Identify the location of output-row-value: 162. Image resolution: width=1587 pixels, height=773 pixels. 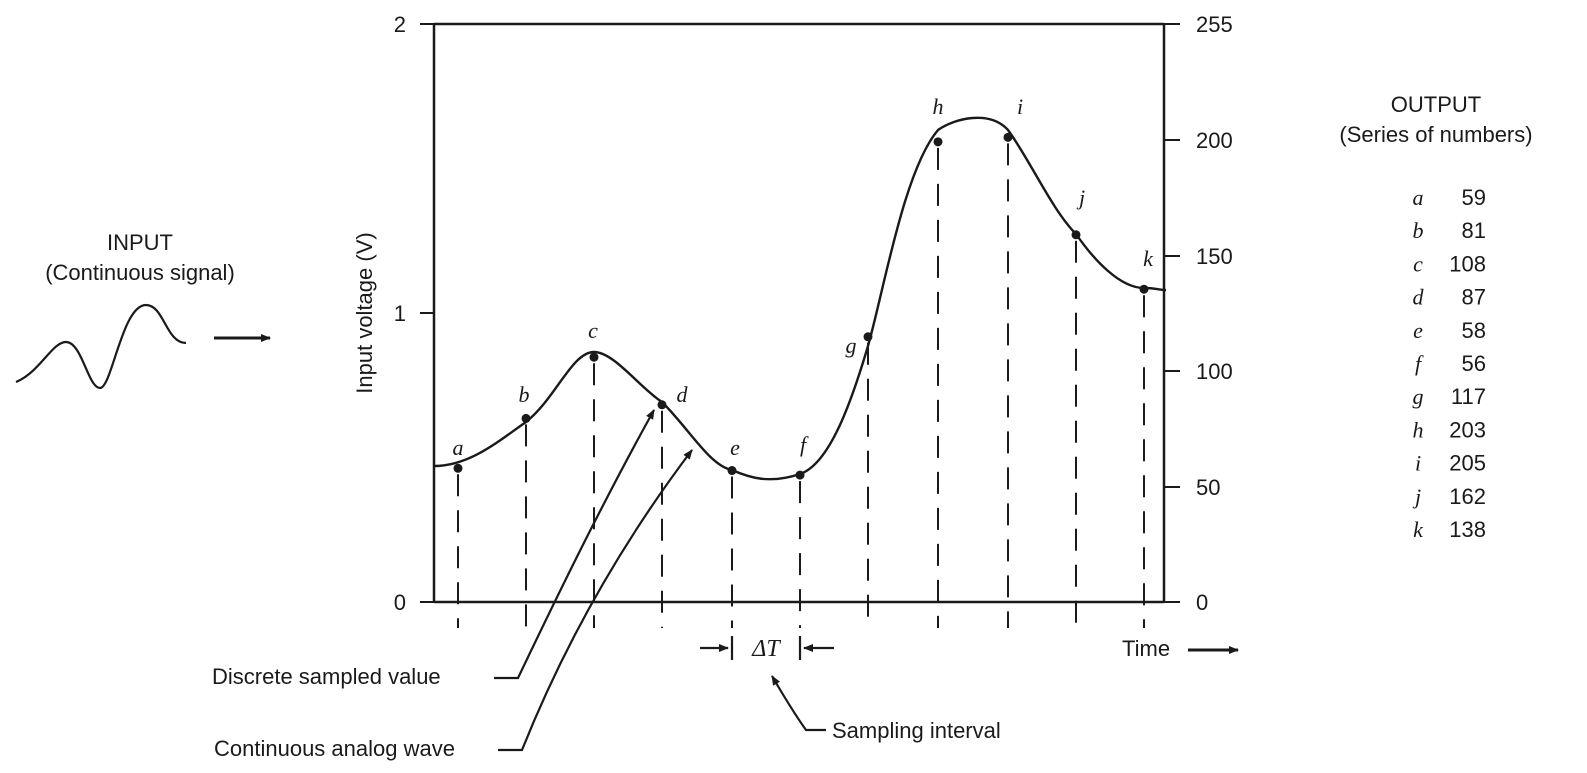
(1467, 496).